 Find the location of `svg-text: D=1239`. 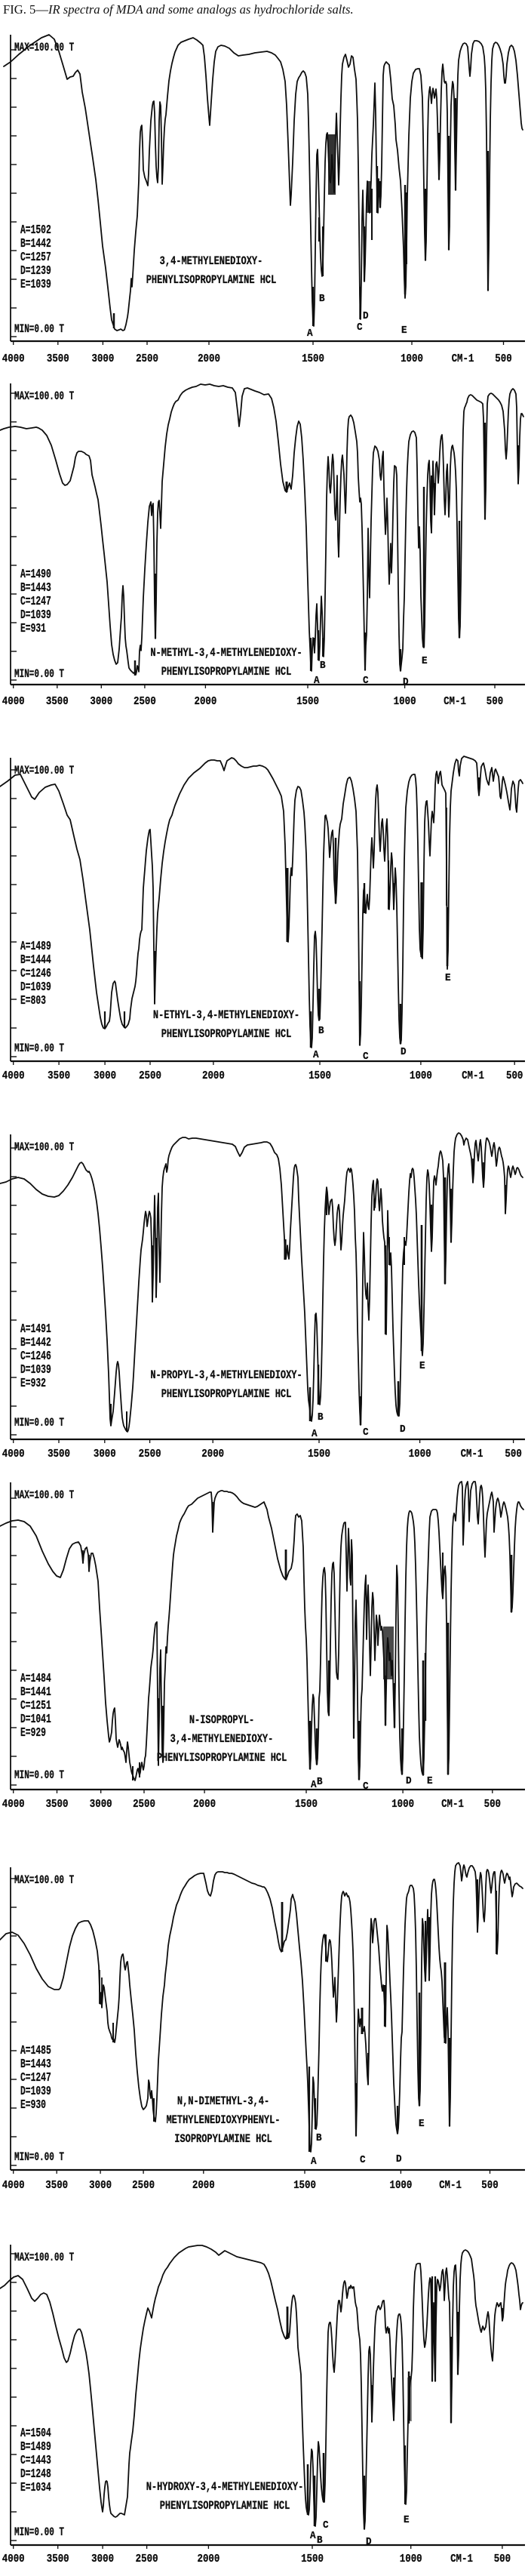

svg-text: D=1239 is located at coordinates (35, 271).